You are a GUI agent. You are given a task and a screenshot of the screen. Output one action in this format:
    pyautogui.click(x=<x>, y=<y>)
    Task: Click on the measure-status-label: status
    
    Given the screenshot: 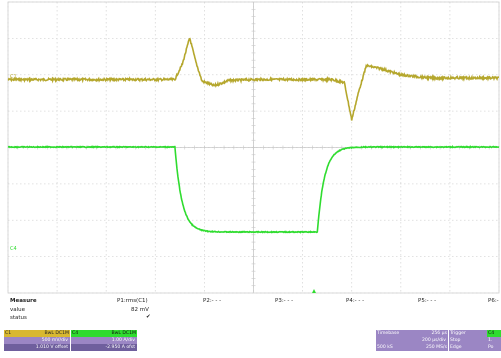 What is the action you would take?
    pyautogui.click(x=18, y=318)
    